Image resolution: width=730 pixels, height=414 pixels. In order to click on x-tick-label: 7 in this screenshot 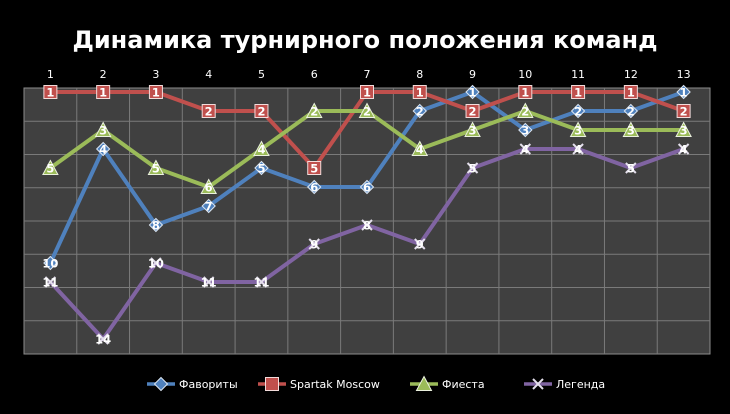, I will do `click(367, 74)`.